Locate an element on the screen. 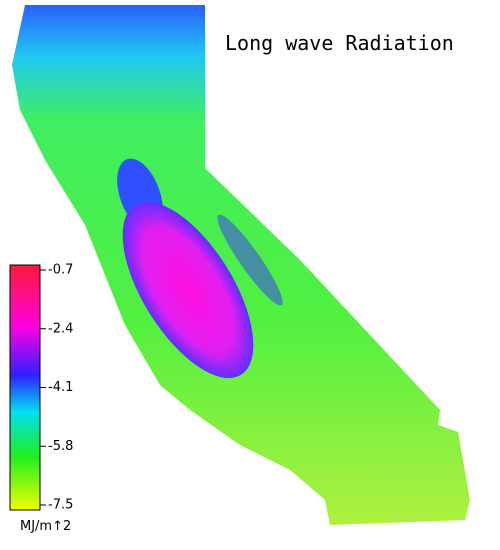  colorbar-tick-label: -0.7 is located at coordinates (60, 270).